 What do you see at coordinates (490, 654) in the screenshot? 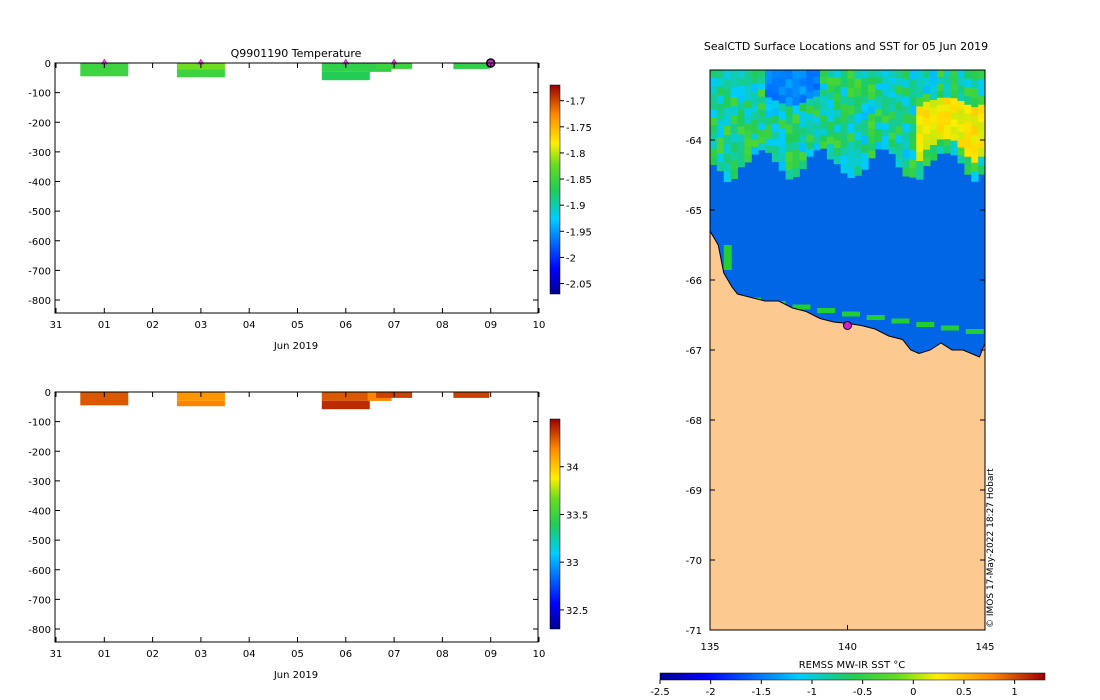
I see `x-tick-label: 09` at bounding box center [490, 654].